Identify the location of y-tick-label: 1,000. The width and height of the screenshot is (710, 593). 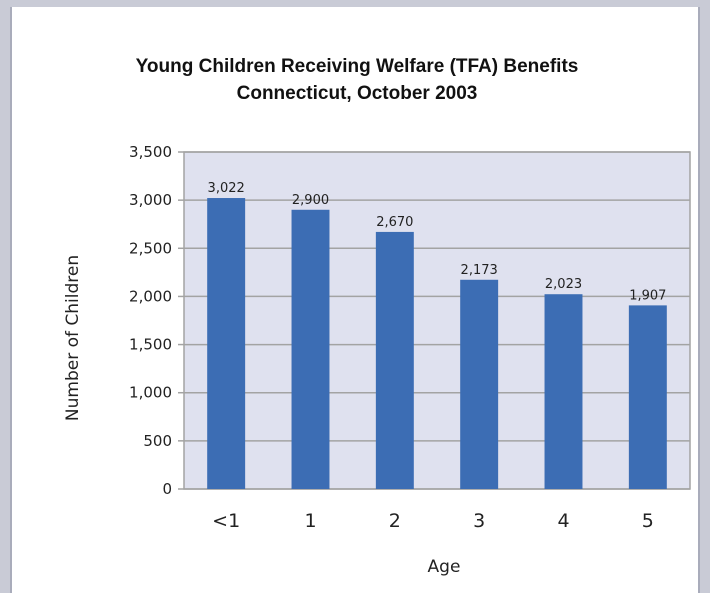
(150, 393).